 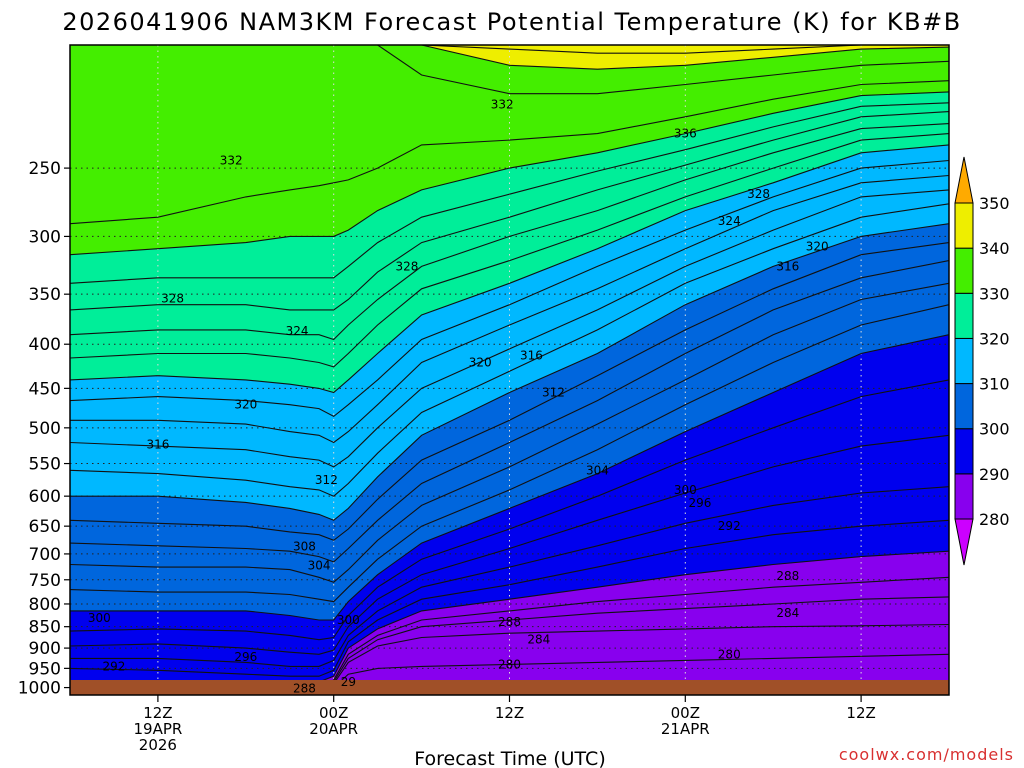 What do you see at coordinates (994, 519) in the screenshot?
I see `colorbar-tick-label: 280` at bounding box center [994, 519].